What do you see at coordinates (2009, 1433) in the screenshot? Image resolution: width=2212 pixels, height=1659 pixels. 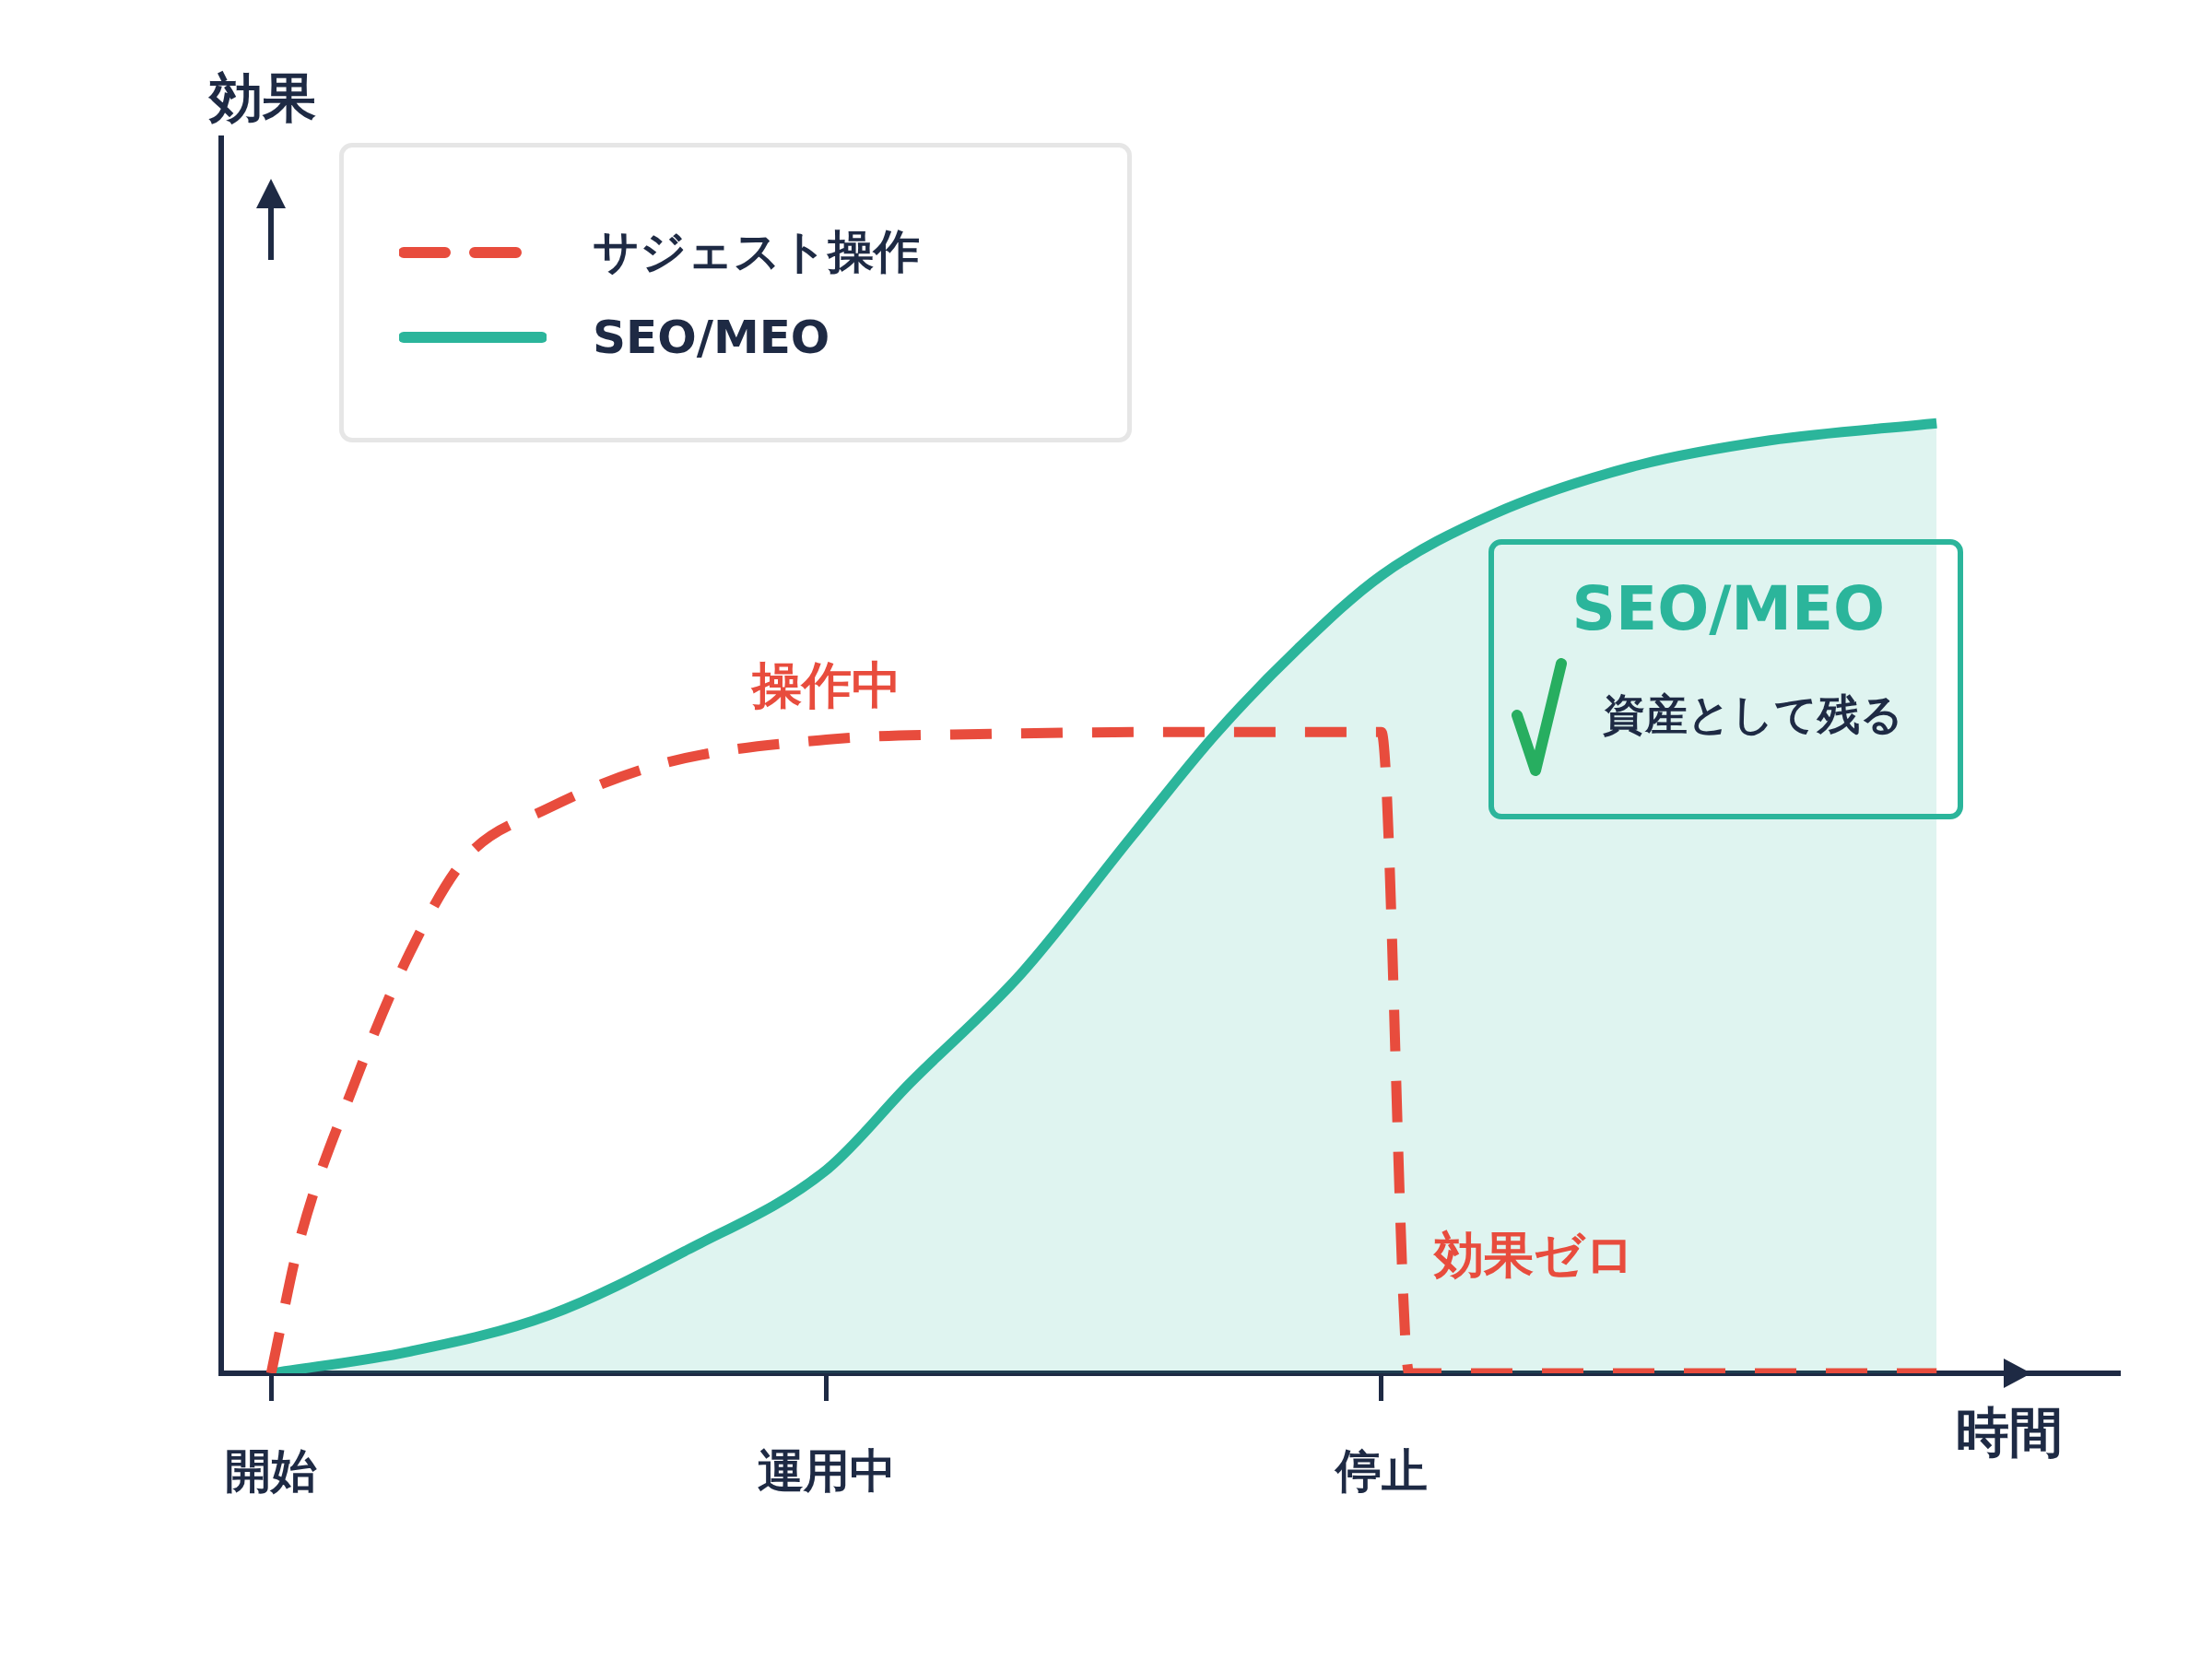 I see `x-axis-title: 時間` at bounding box center [2009, 1433].